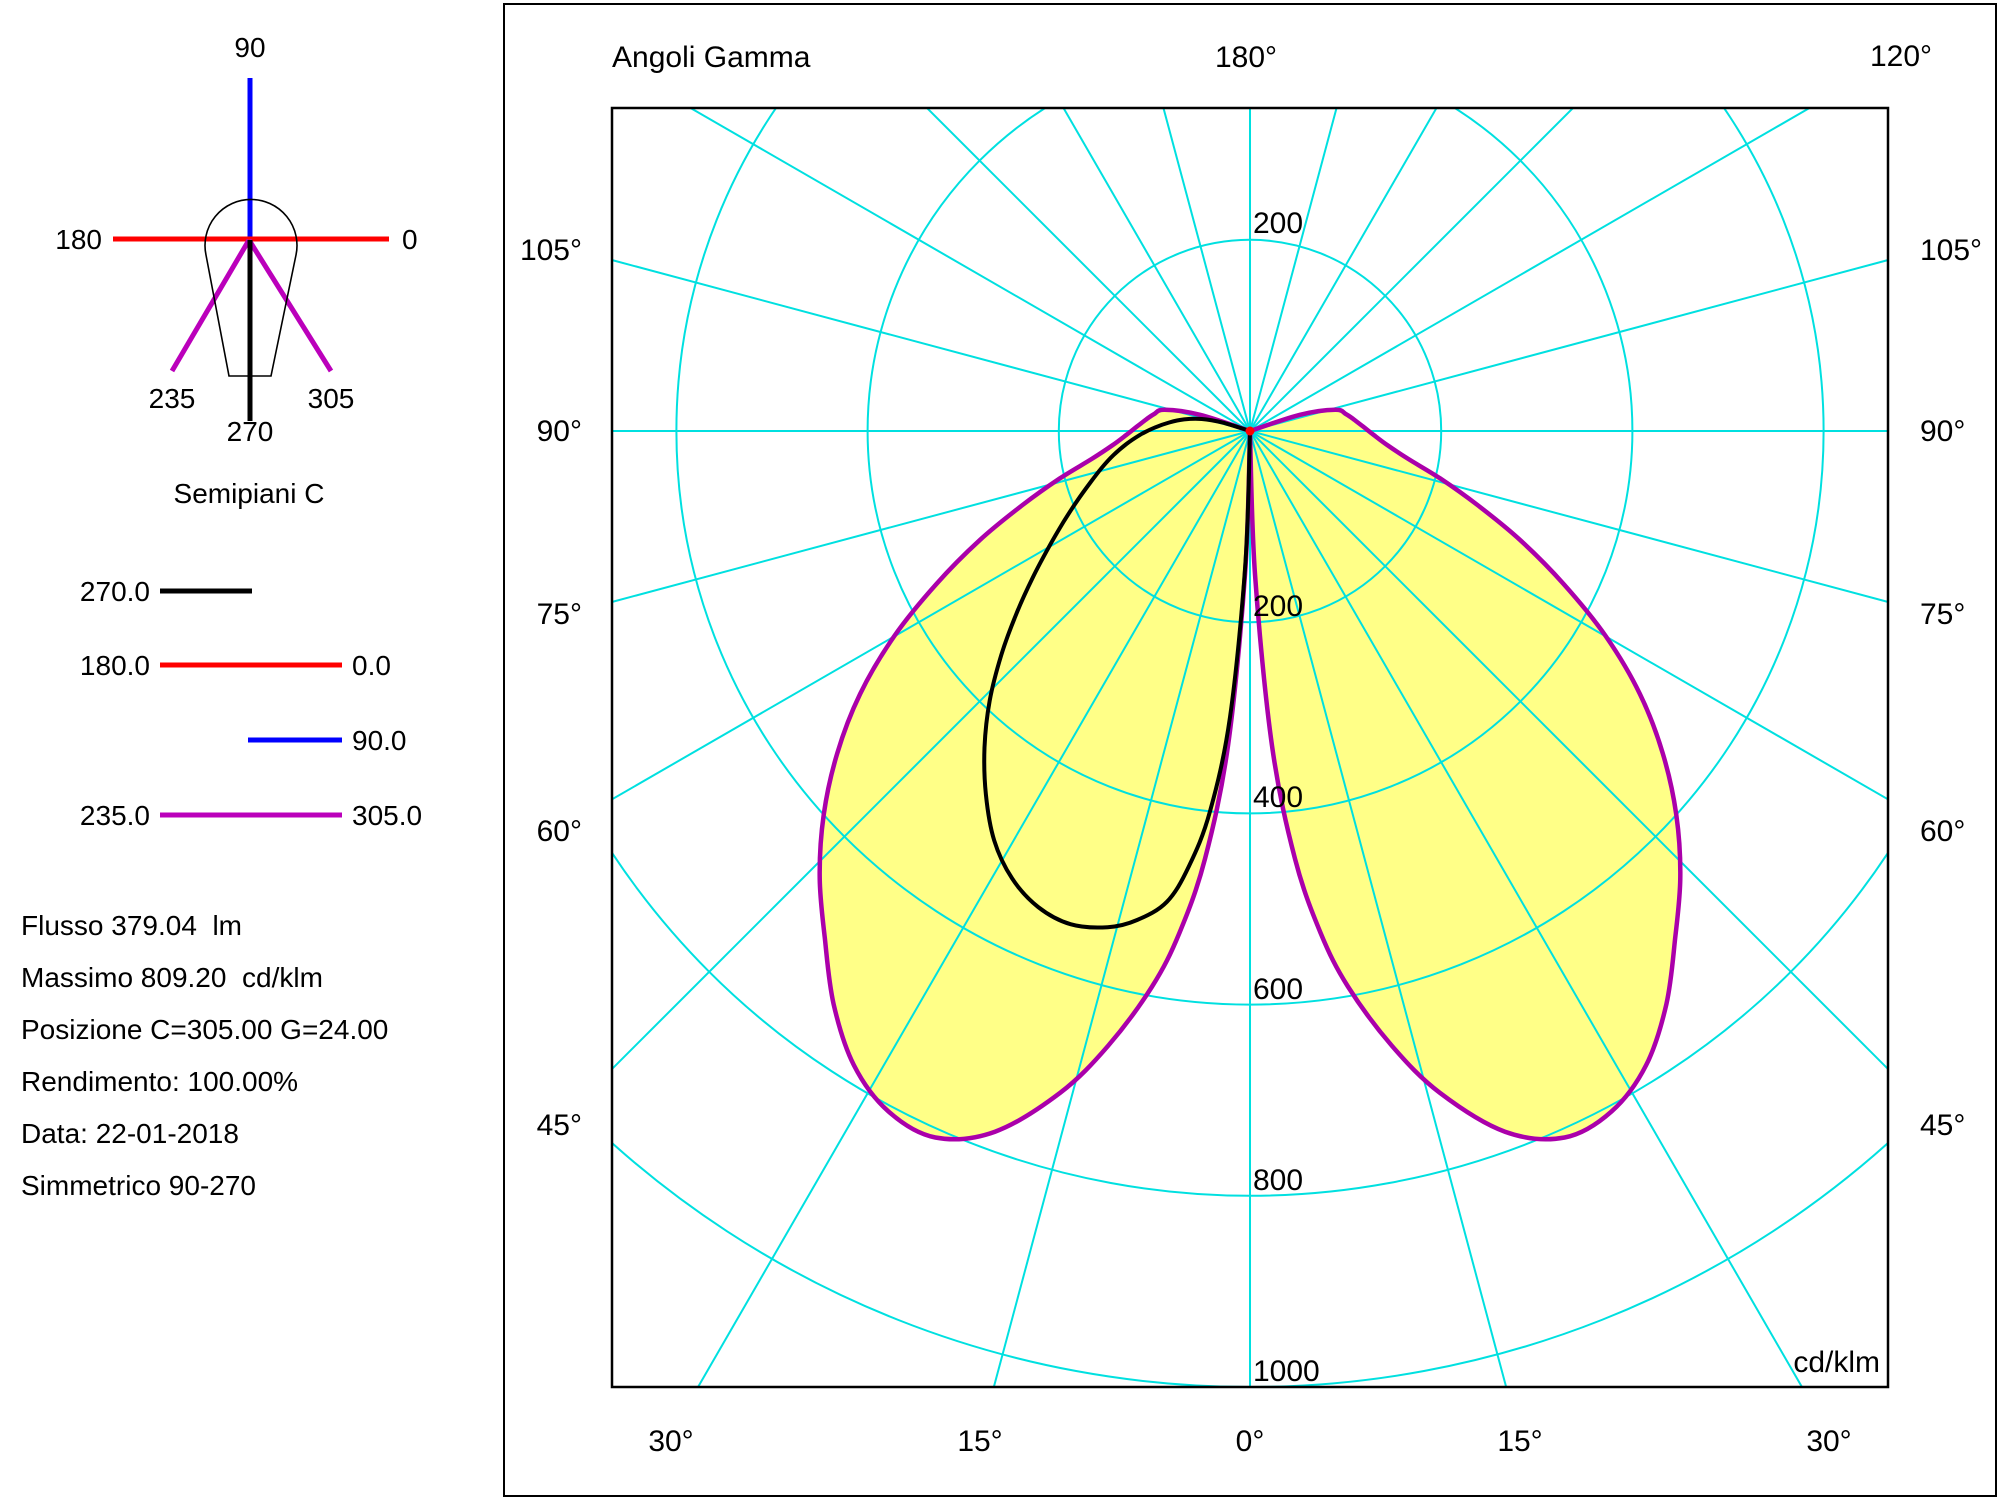 Image resolution: width=2000 pixels, height=1500 pixels. What do you see at coordinates (1278, 223) in the screenshot?
I see `ring-label-200-upper: 200` at bounding box center [1278, 223].